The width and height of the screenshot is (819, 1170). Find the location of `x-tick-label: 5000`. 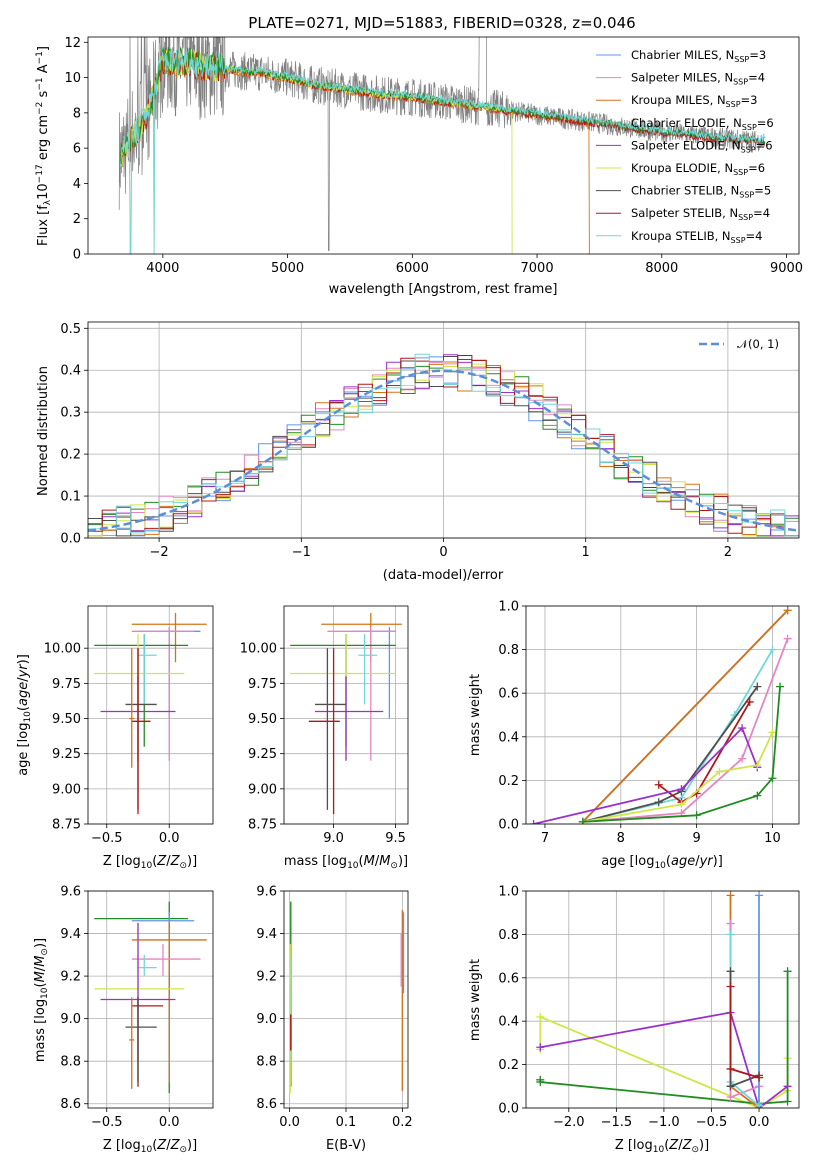

x-tick-label: 5000 is located at coordinates (287, 268).